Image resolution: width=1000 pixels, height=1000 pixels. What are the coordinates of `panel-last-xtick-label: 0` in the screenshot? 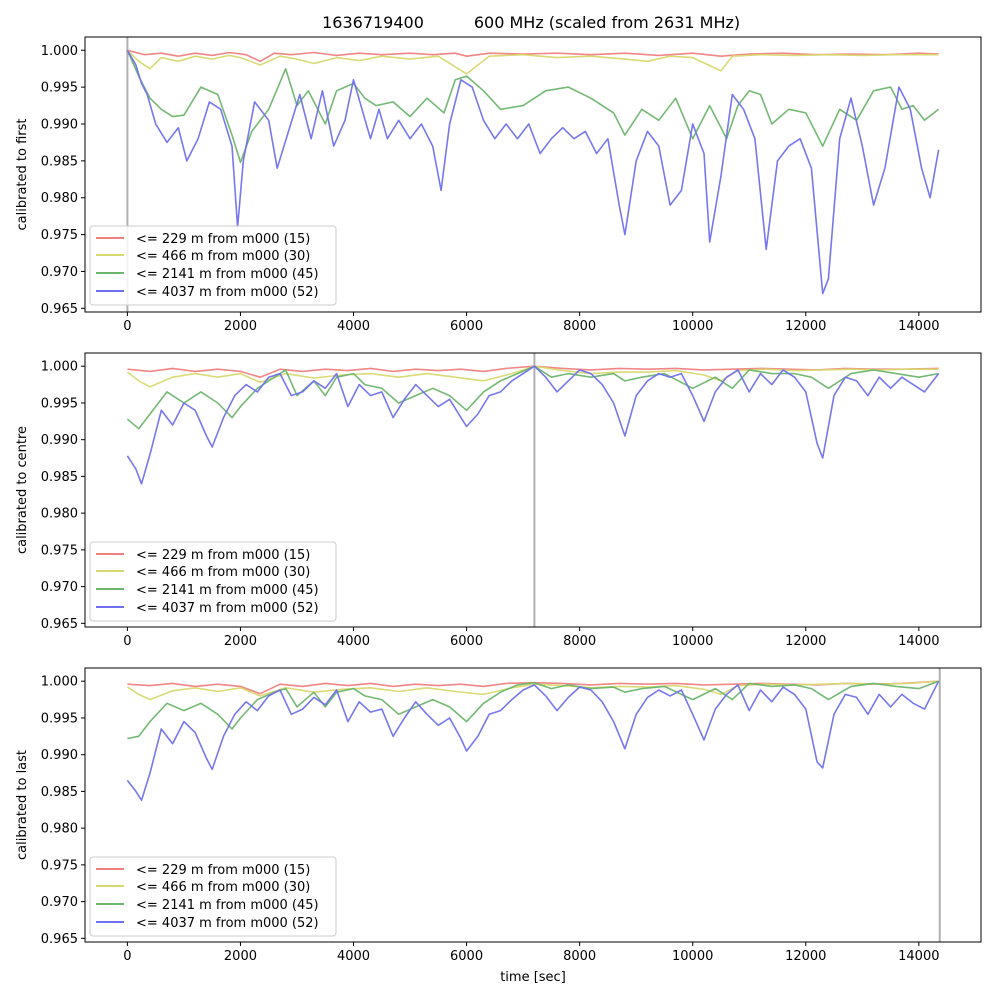 It's located at (127, 956).